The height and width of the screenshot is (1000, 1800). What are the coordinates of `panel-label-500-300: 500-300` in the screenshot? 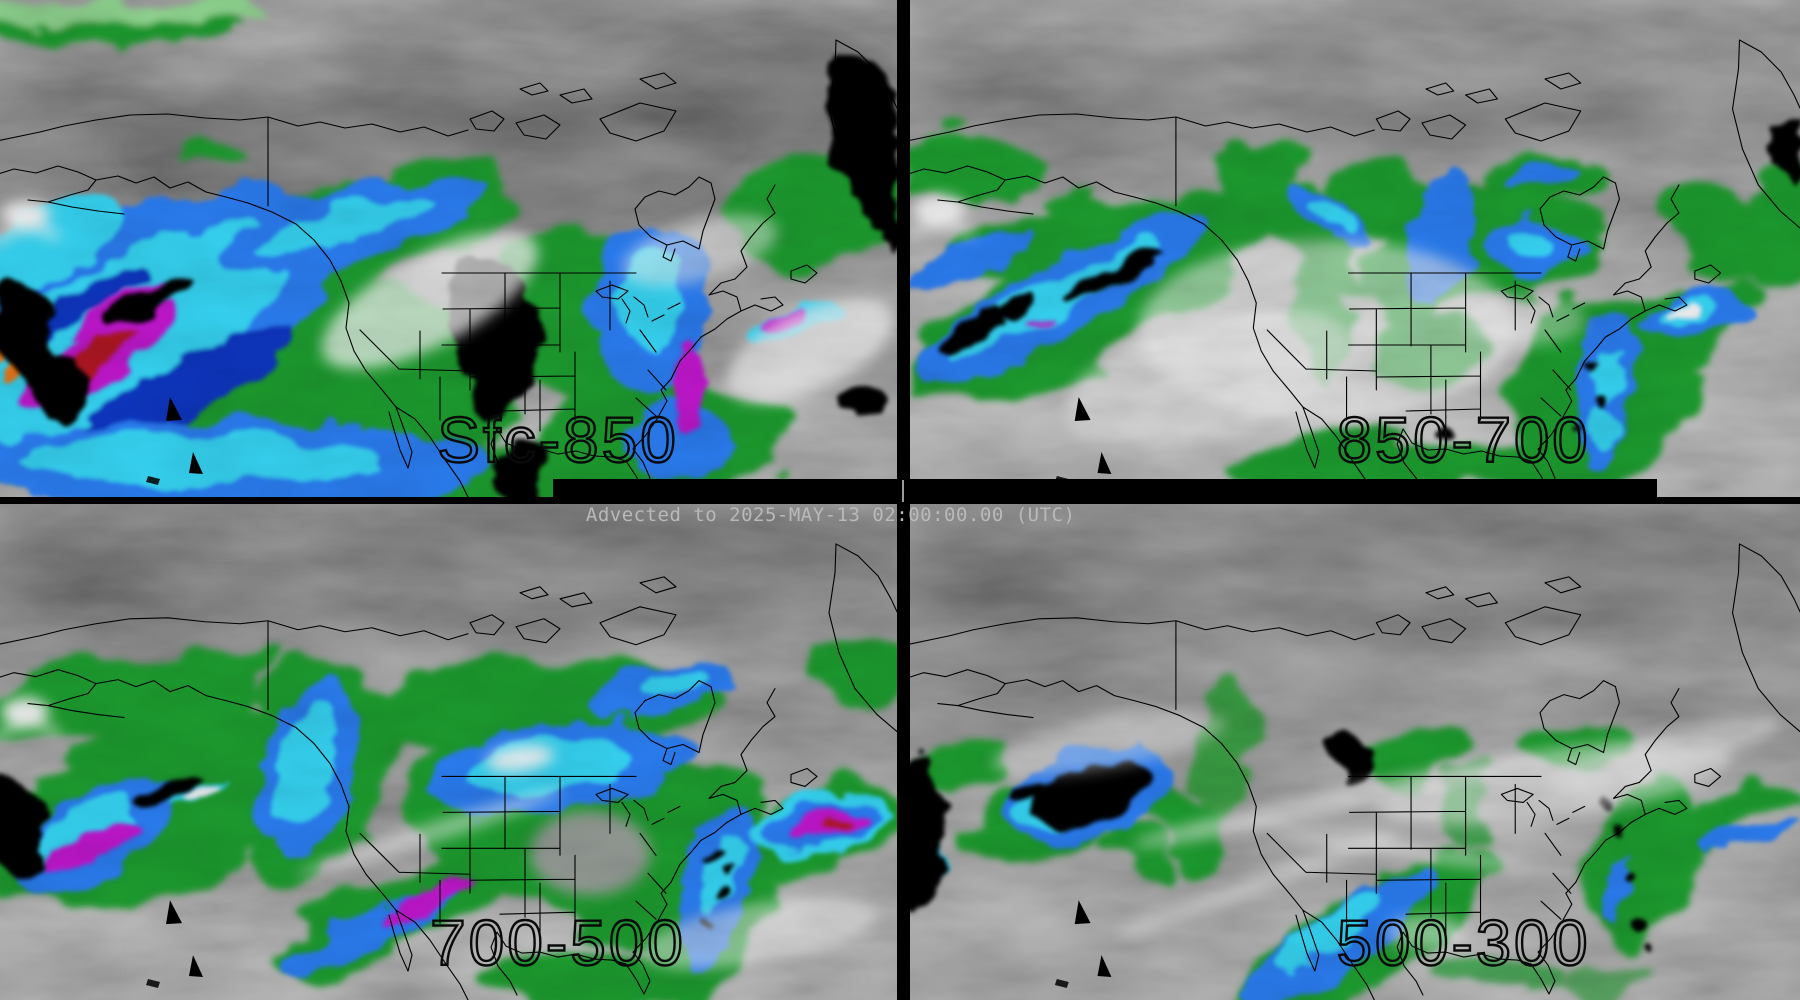 It's located at (1464, 943).